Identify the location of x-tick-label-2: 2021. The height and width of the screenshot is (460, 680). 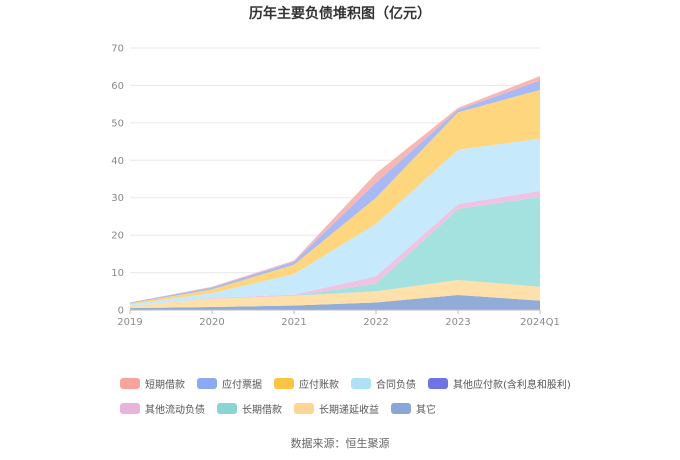
(293, 322).